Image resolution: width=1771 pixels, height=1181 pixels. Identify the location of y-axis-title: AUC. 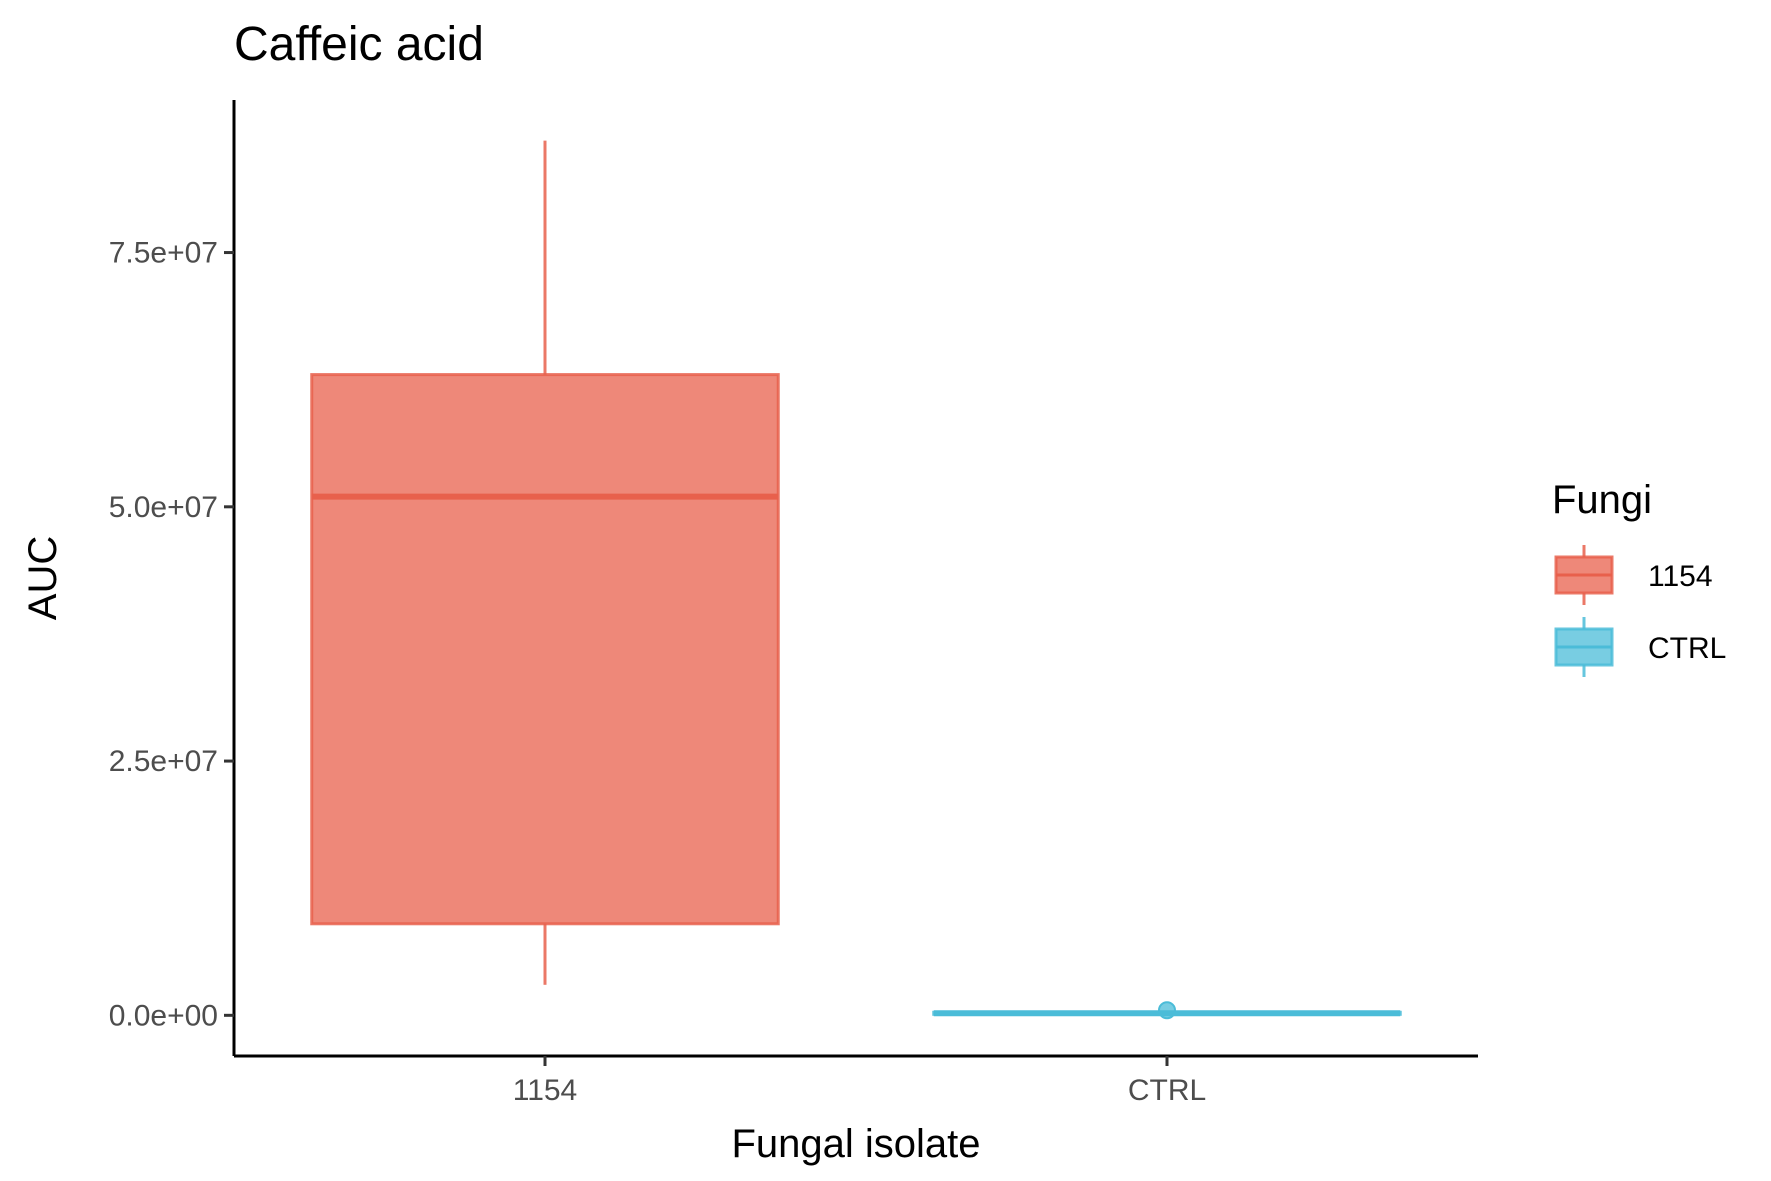
(43, 578).